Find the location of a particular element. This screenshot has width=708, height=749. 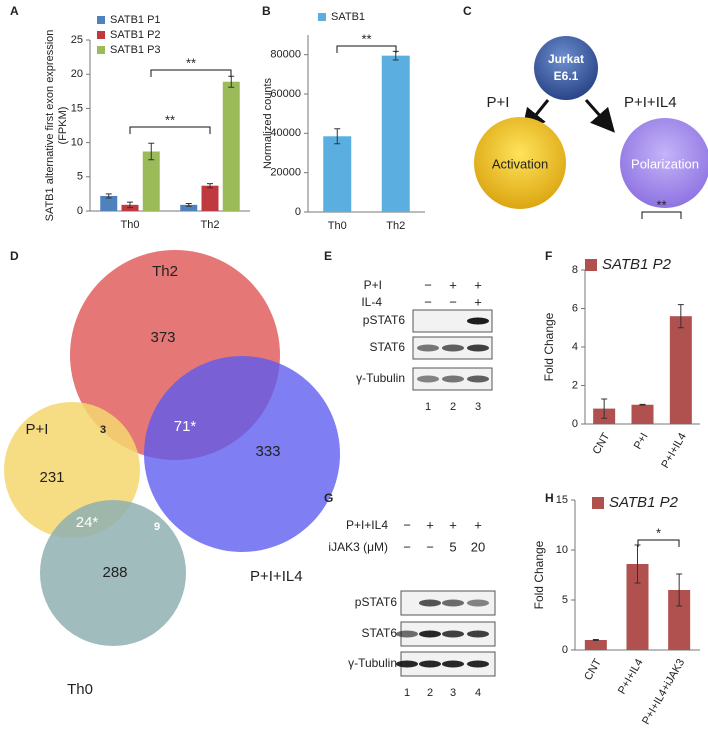

polarization-node is located at coordinates (664, 163).